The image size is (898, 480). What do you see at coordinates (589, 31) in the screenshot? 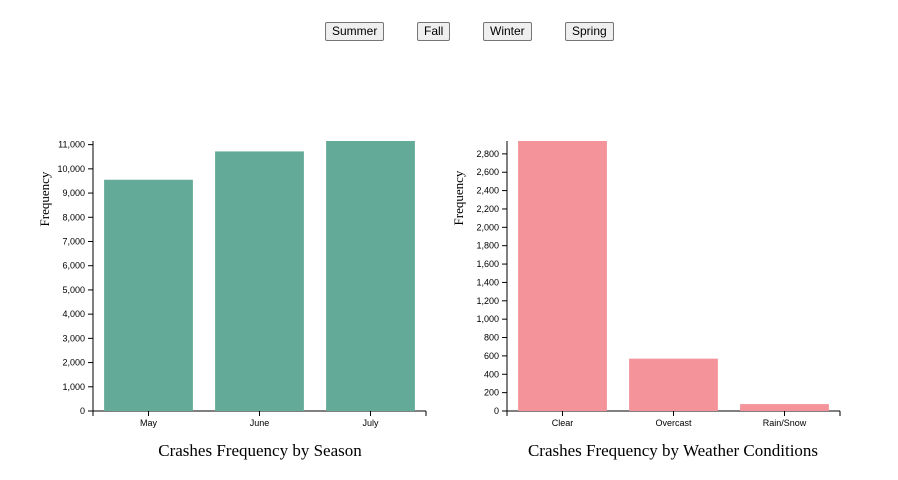
I see `spring-button: Spring` at bounding box center [589, 31].